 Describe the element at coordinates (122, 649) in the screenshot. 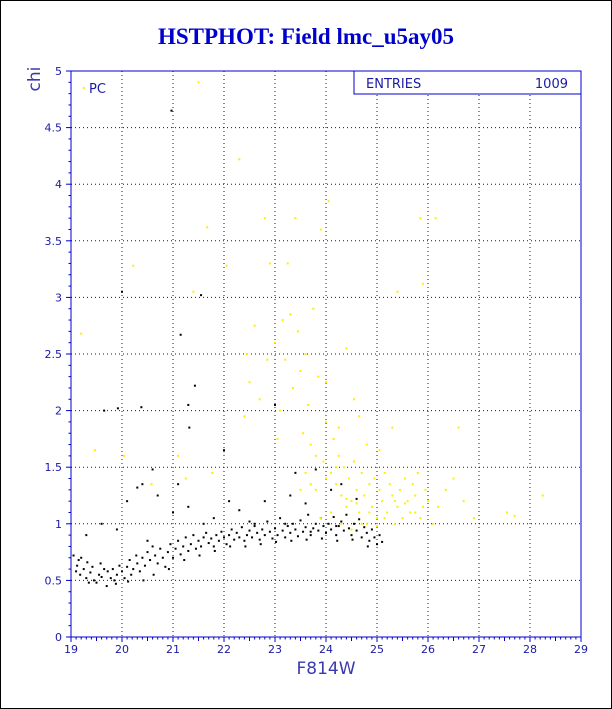

I see `x-tick-label: 20` at that location.